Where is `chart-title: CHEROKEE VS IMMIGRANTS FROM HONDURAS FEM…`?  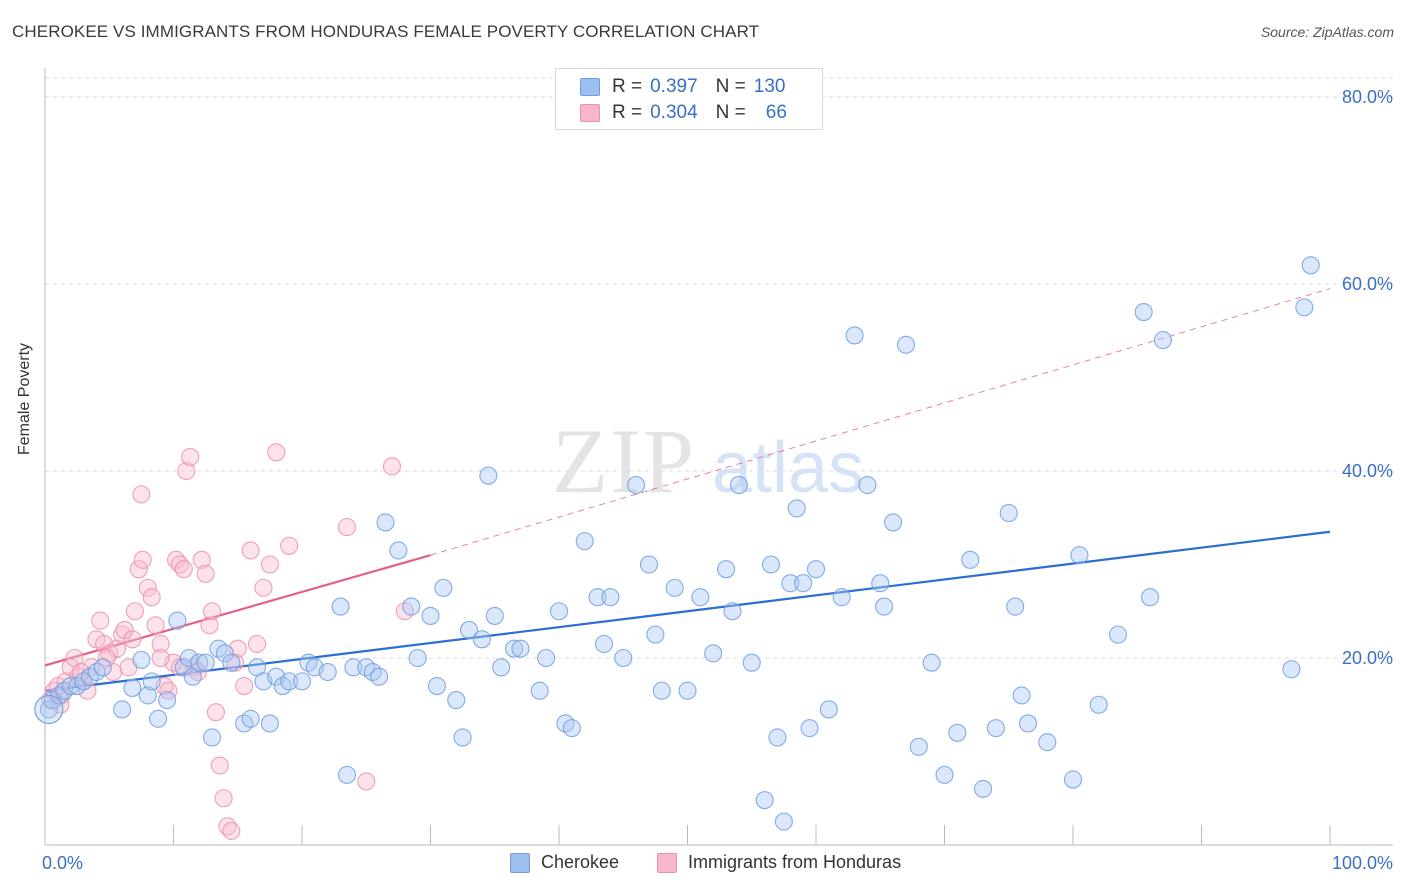
chart-title: CHEROKEE VS IMMIGRANTS FROM HONDURAS FEM… is located at coordinates (386, 31).